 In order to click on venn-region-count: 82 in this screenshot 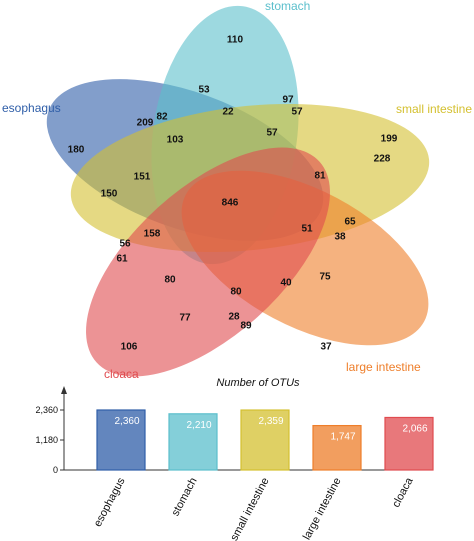, I will do `click(162, 117)`.